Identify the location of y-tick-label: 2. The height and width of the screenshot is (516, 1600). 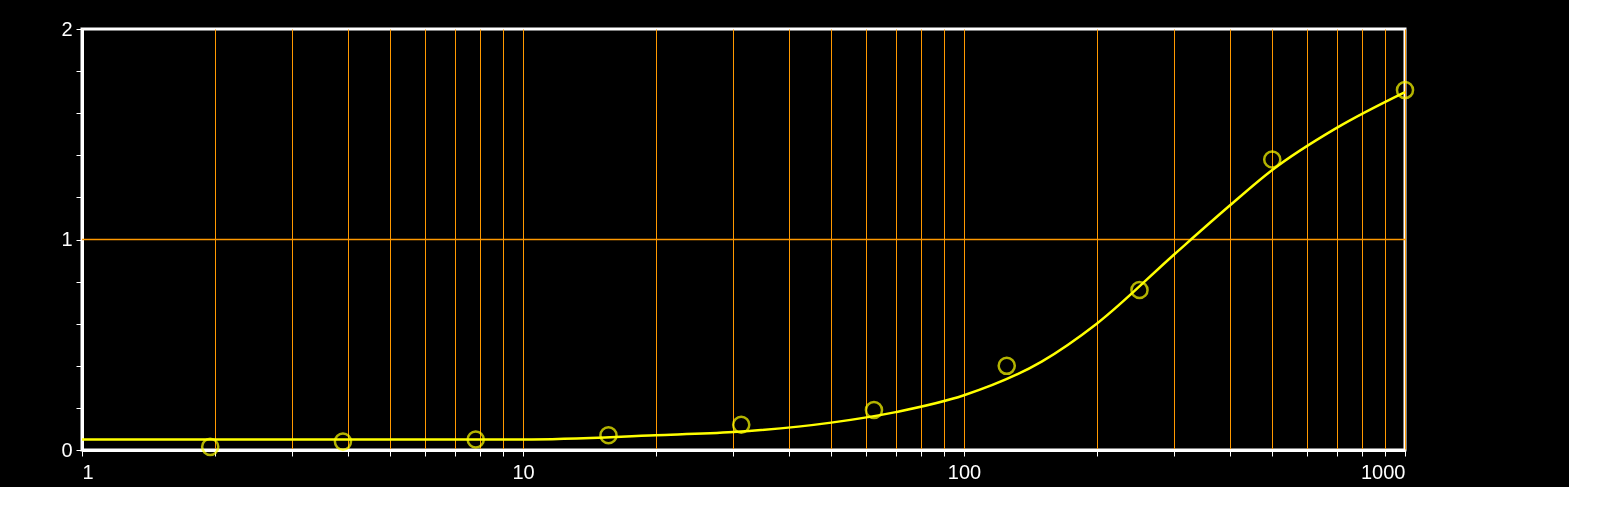
(67, 28).